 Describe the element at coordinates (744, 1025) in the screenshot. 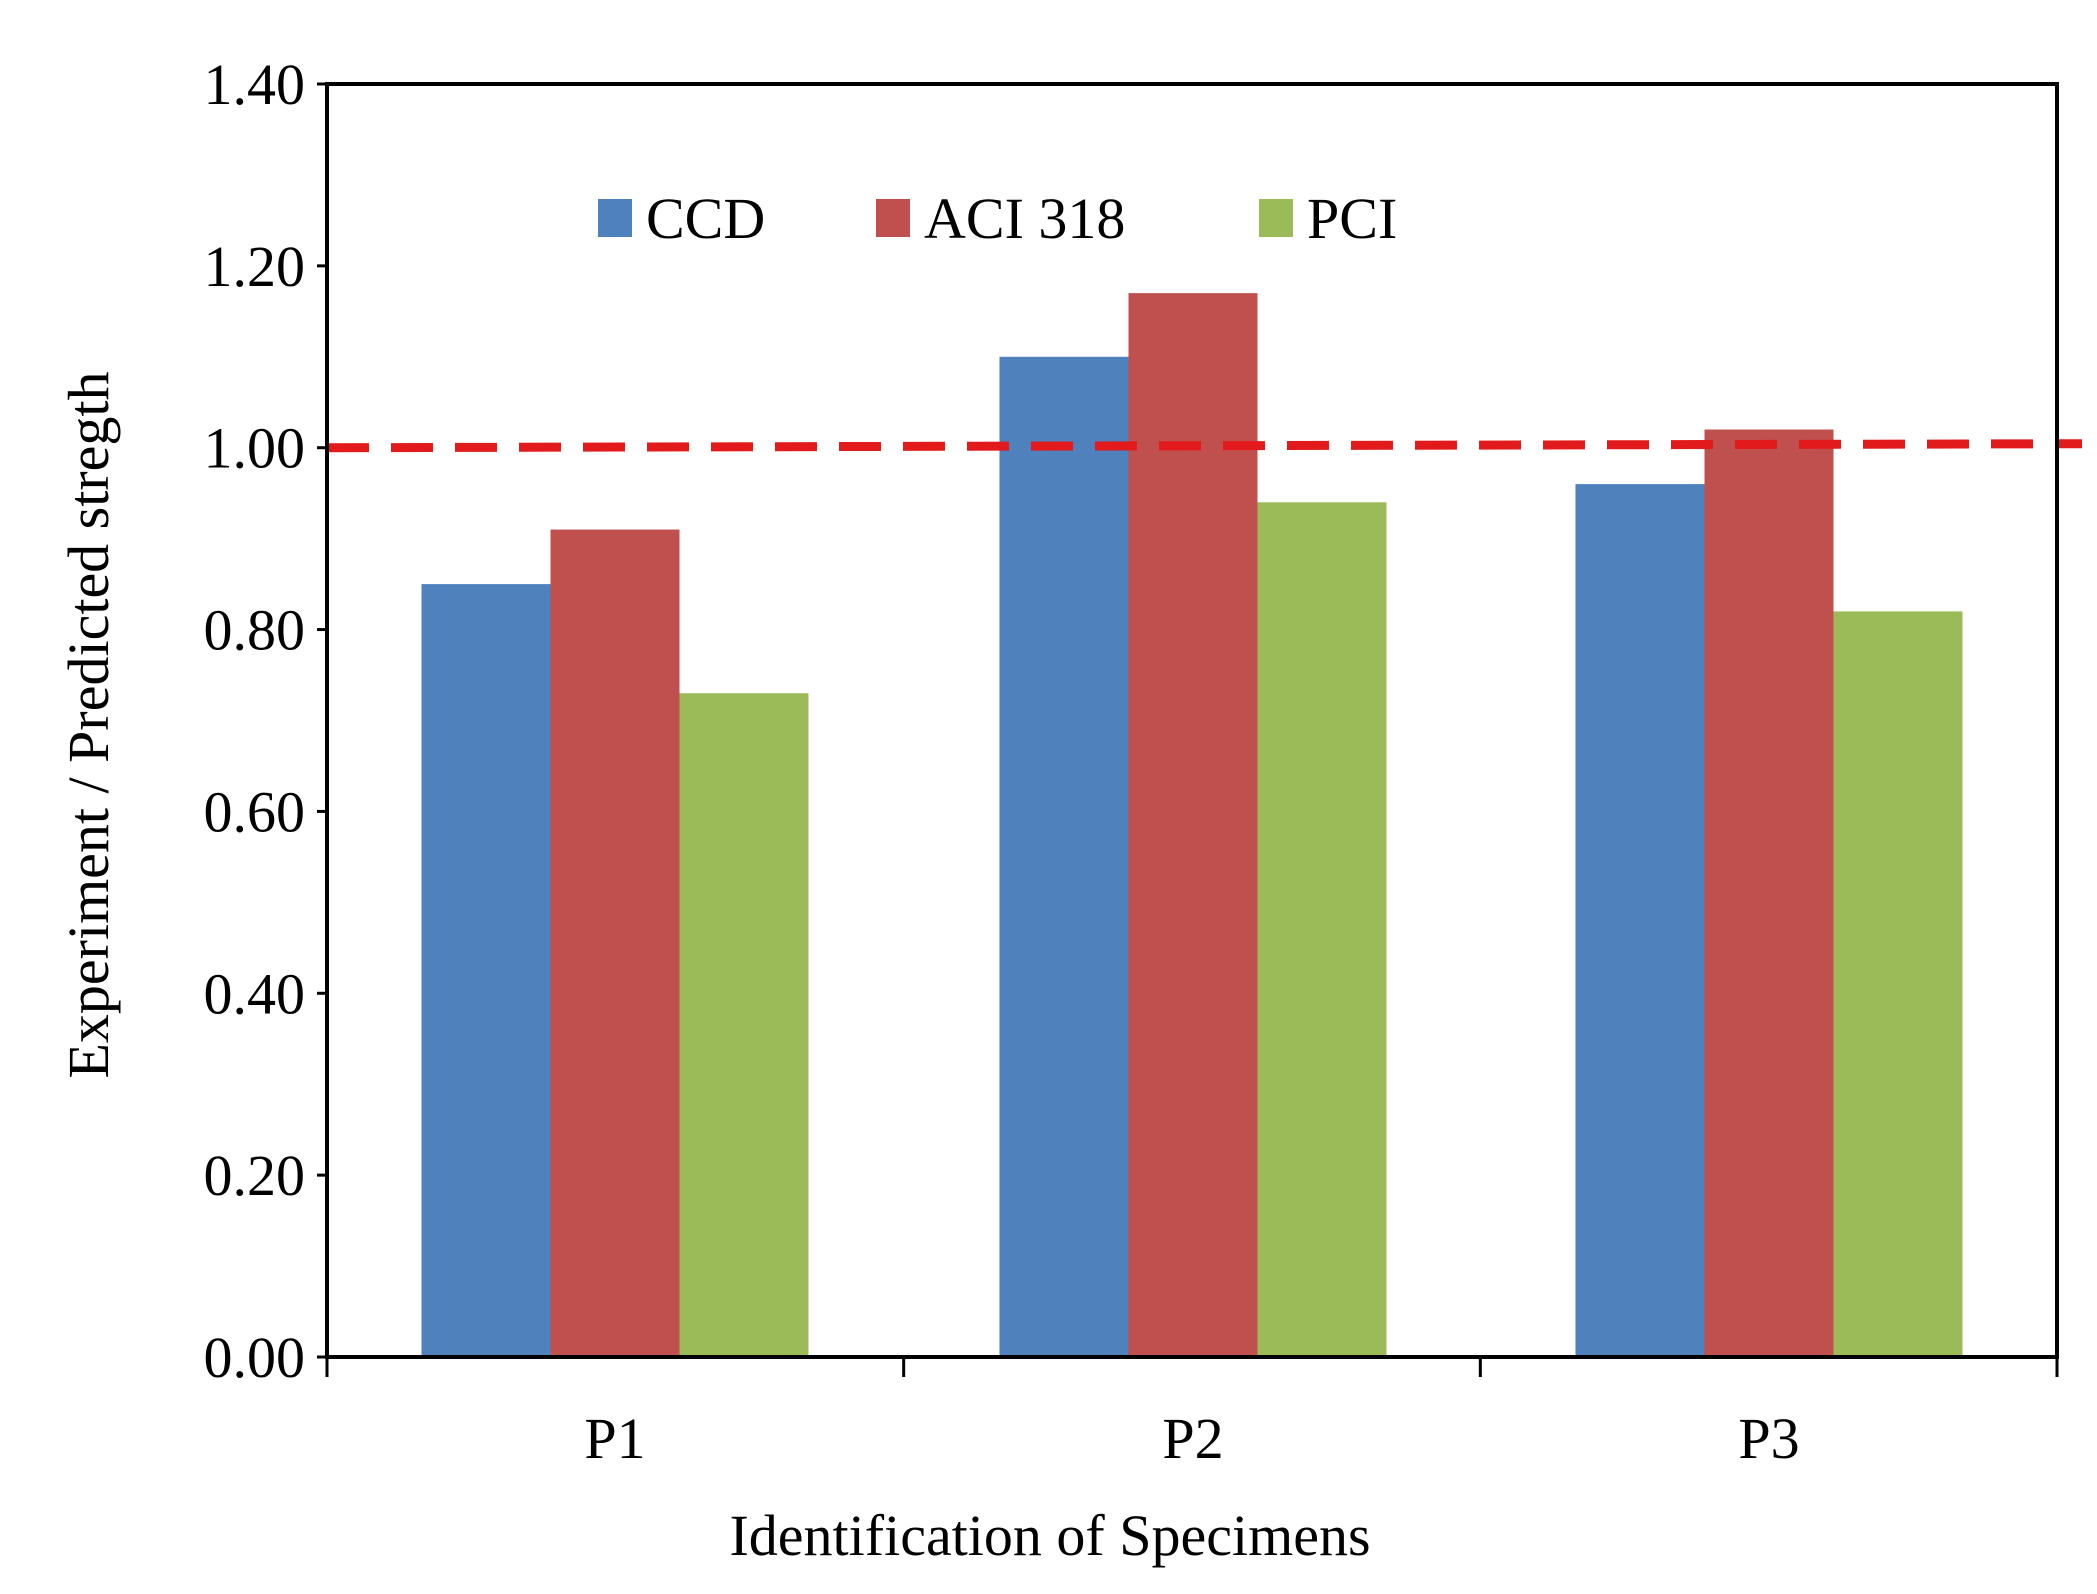

I see `bar-pci-p1` at that location.